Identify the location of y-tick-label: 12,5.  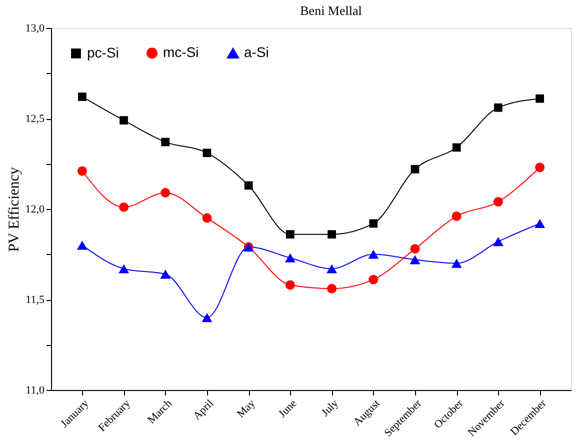
(35, 119).